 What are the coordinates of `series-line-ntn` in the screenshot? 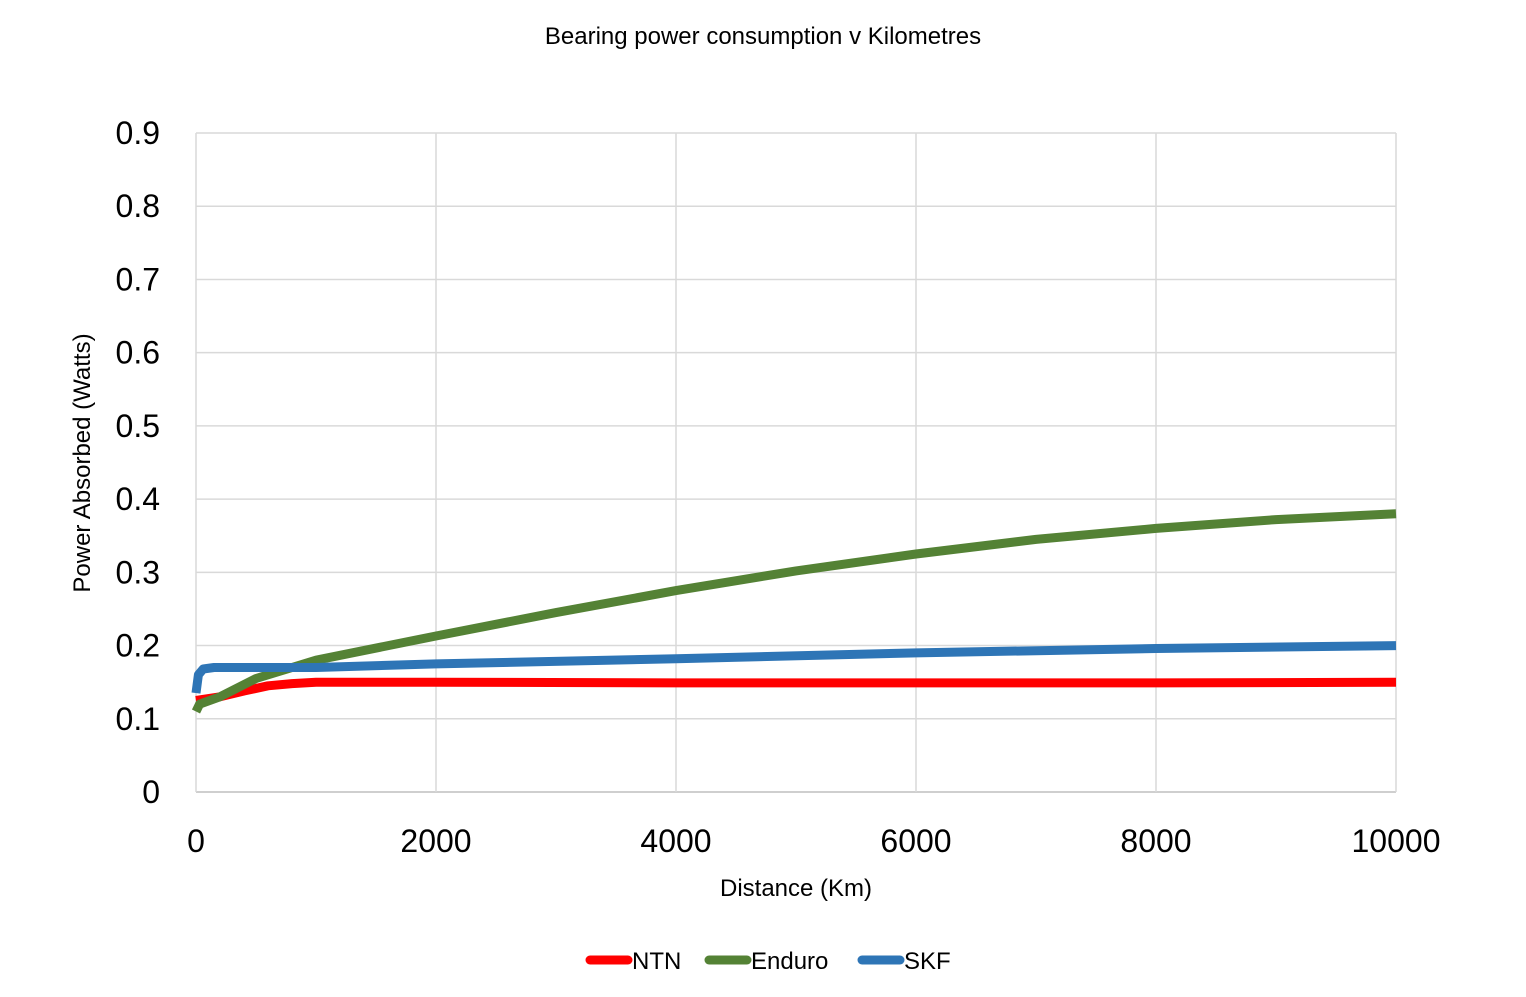 It's located at (796, 691).